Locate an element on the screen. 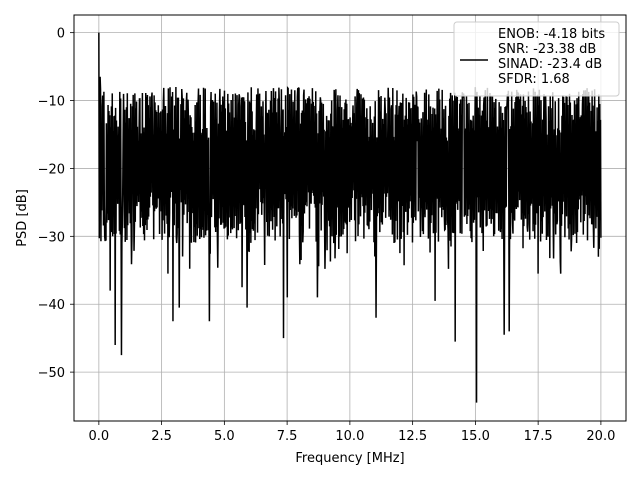  y-axis-ticks: 0 −10 −20 −30 −40 −50 is located at coordinates (56, 204).